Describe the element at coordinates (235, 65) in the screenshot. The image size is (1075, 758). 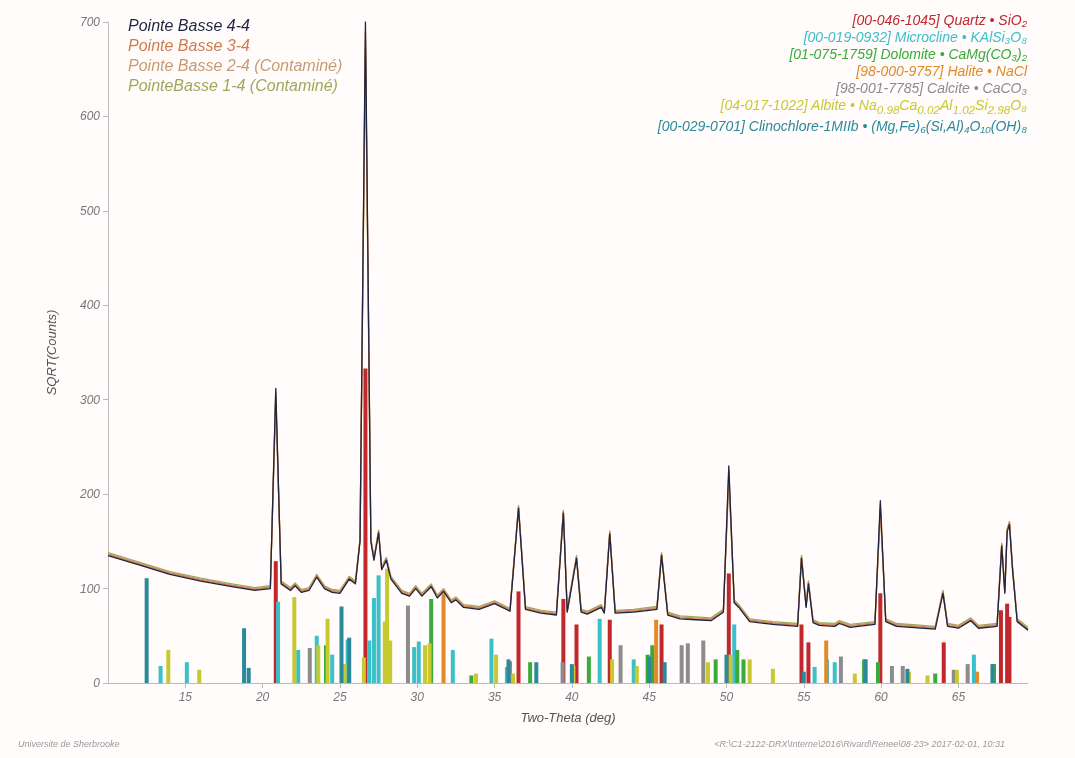
I see `series-label: Pointe Basse 2-4 (Contaminé)` at that location.